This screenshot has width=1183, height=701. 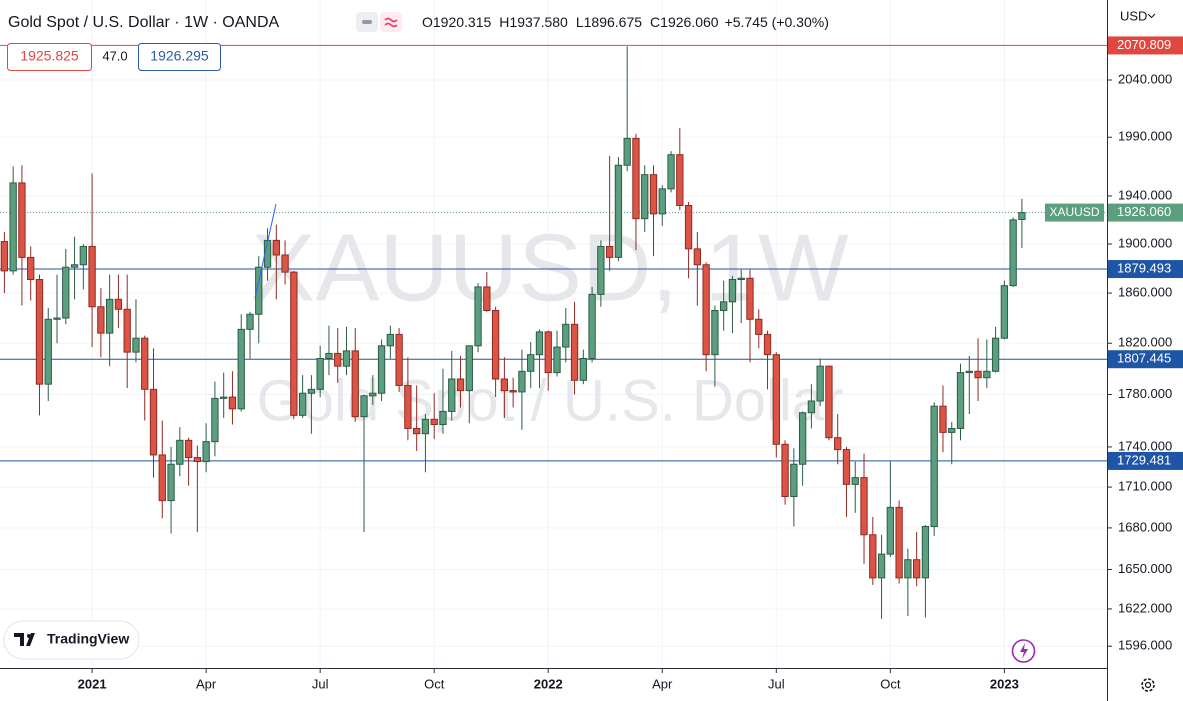 What do you see at coordinates (114, 55) in the screenshot?
I see `spread: 47.0` at bounding box center [114, 55].